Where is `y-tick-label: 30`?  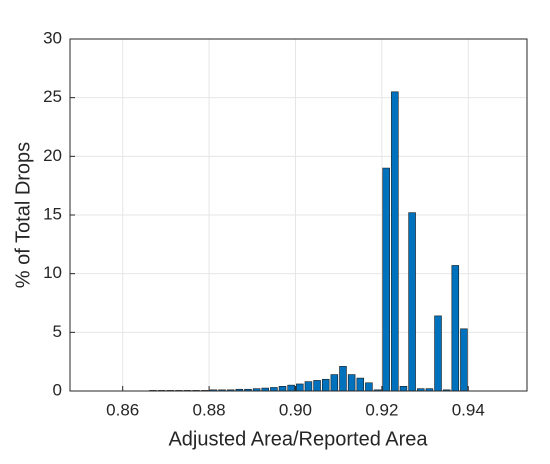 y-tick-label: 30 is located at coordinates (52, 37).